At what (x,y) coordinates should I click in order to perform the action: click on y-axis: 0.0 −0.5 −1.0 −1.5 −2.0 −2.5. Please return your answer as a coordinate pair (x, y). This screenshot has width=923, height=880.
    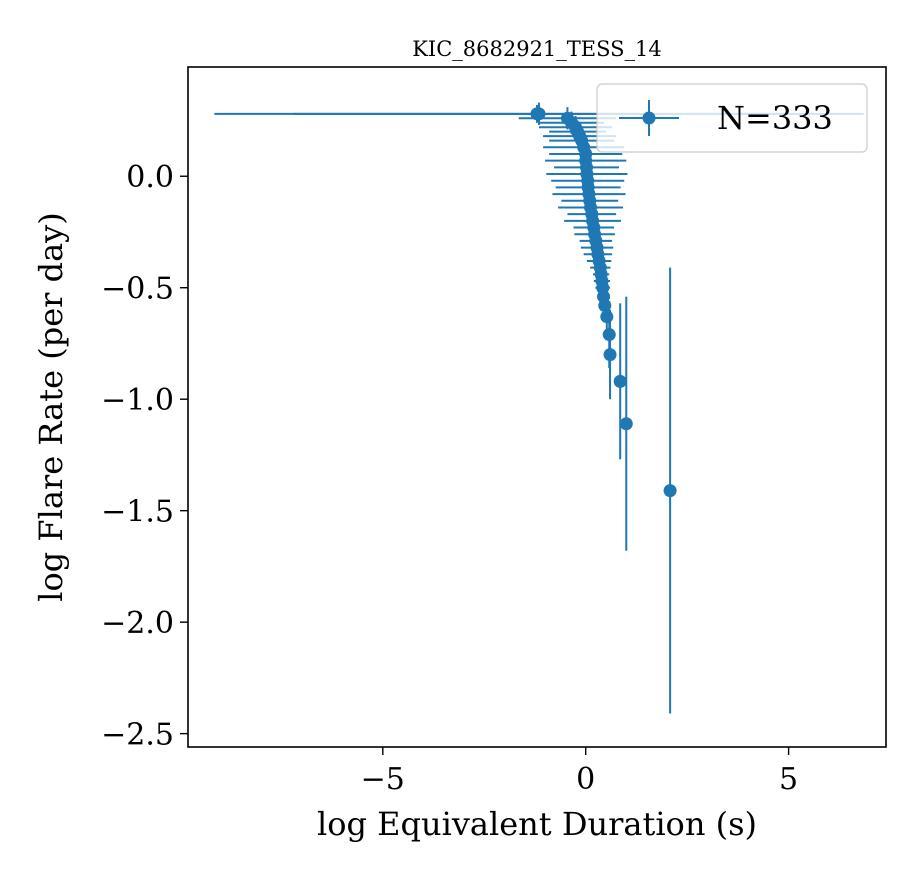
    Looking at the image, I should click on (144, 456).